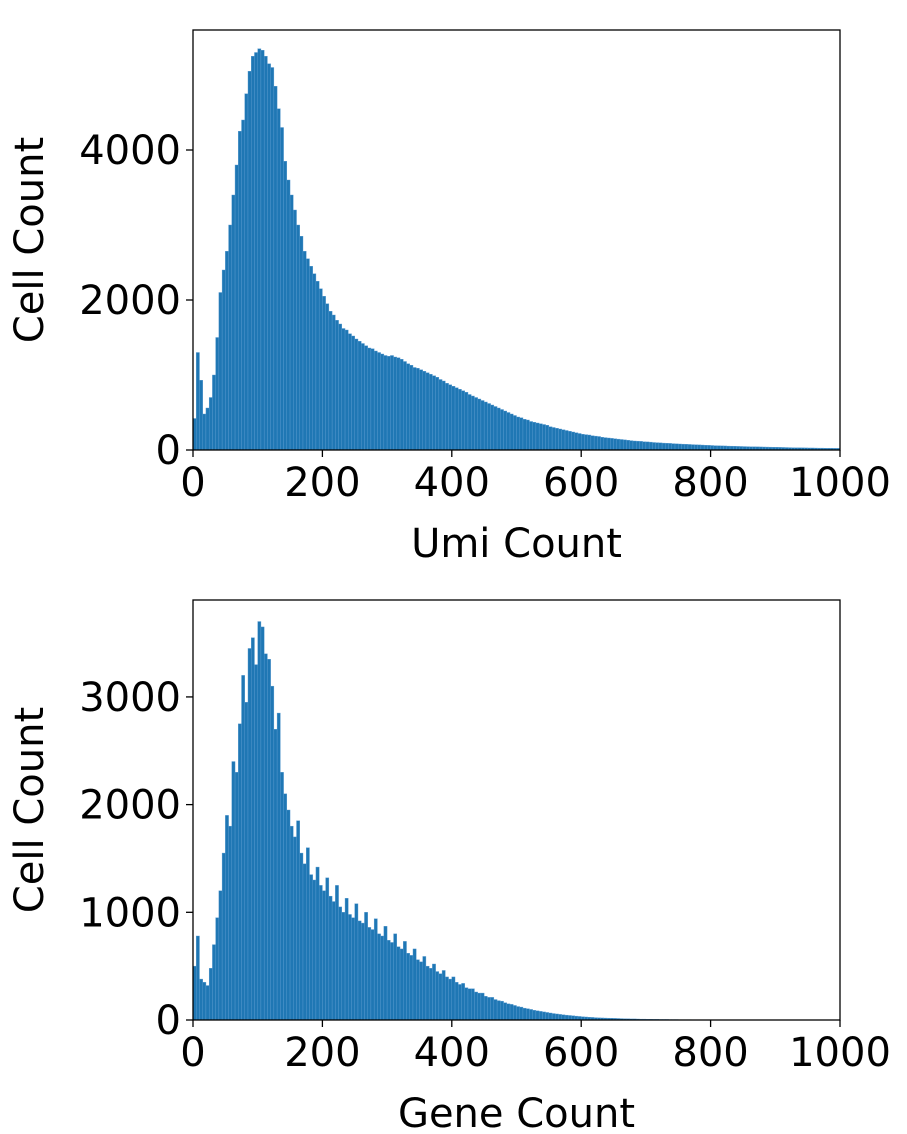  What do you see at coordinates (322, 1053) in the screenshot?
I see `x-tick-label: 200` at bounding box center [322, 1053].